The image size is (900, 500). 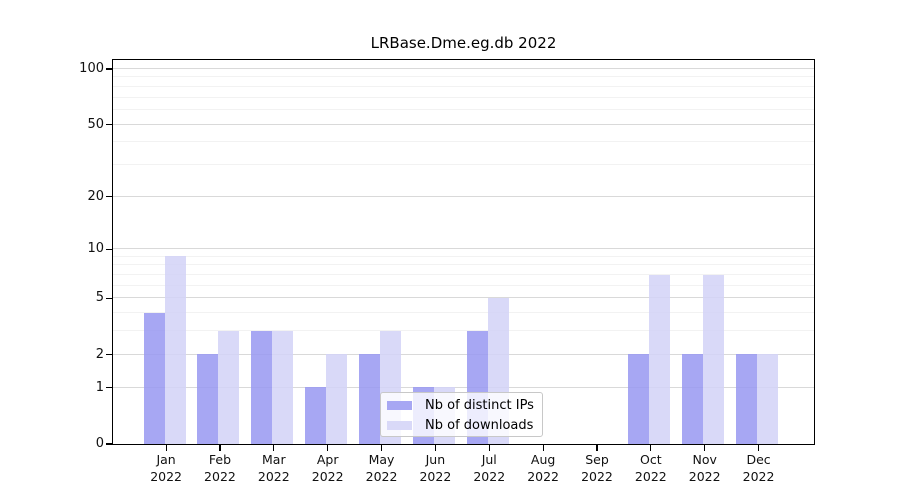 I want to click on chart-title: LRBase.Dme.eg.db 2022, so click(x=463, y=43).